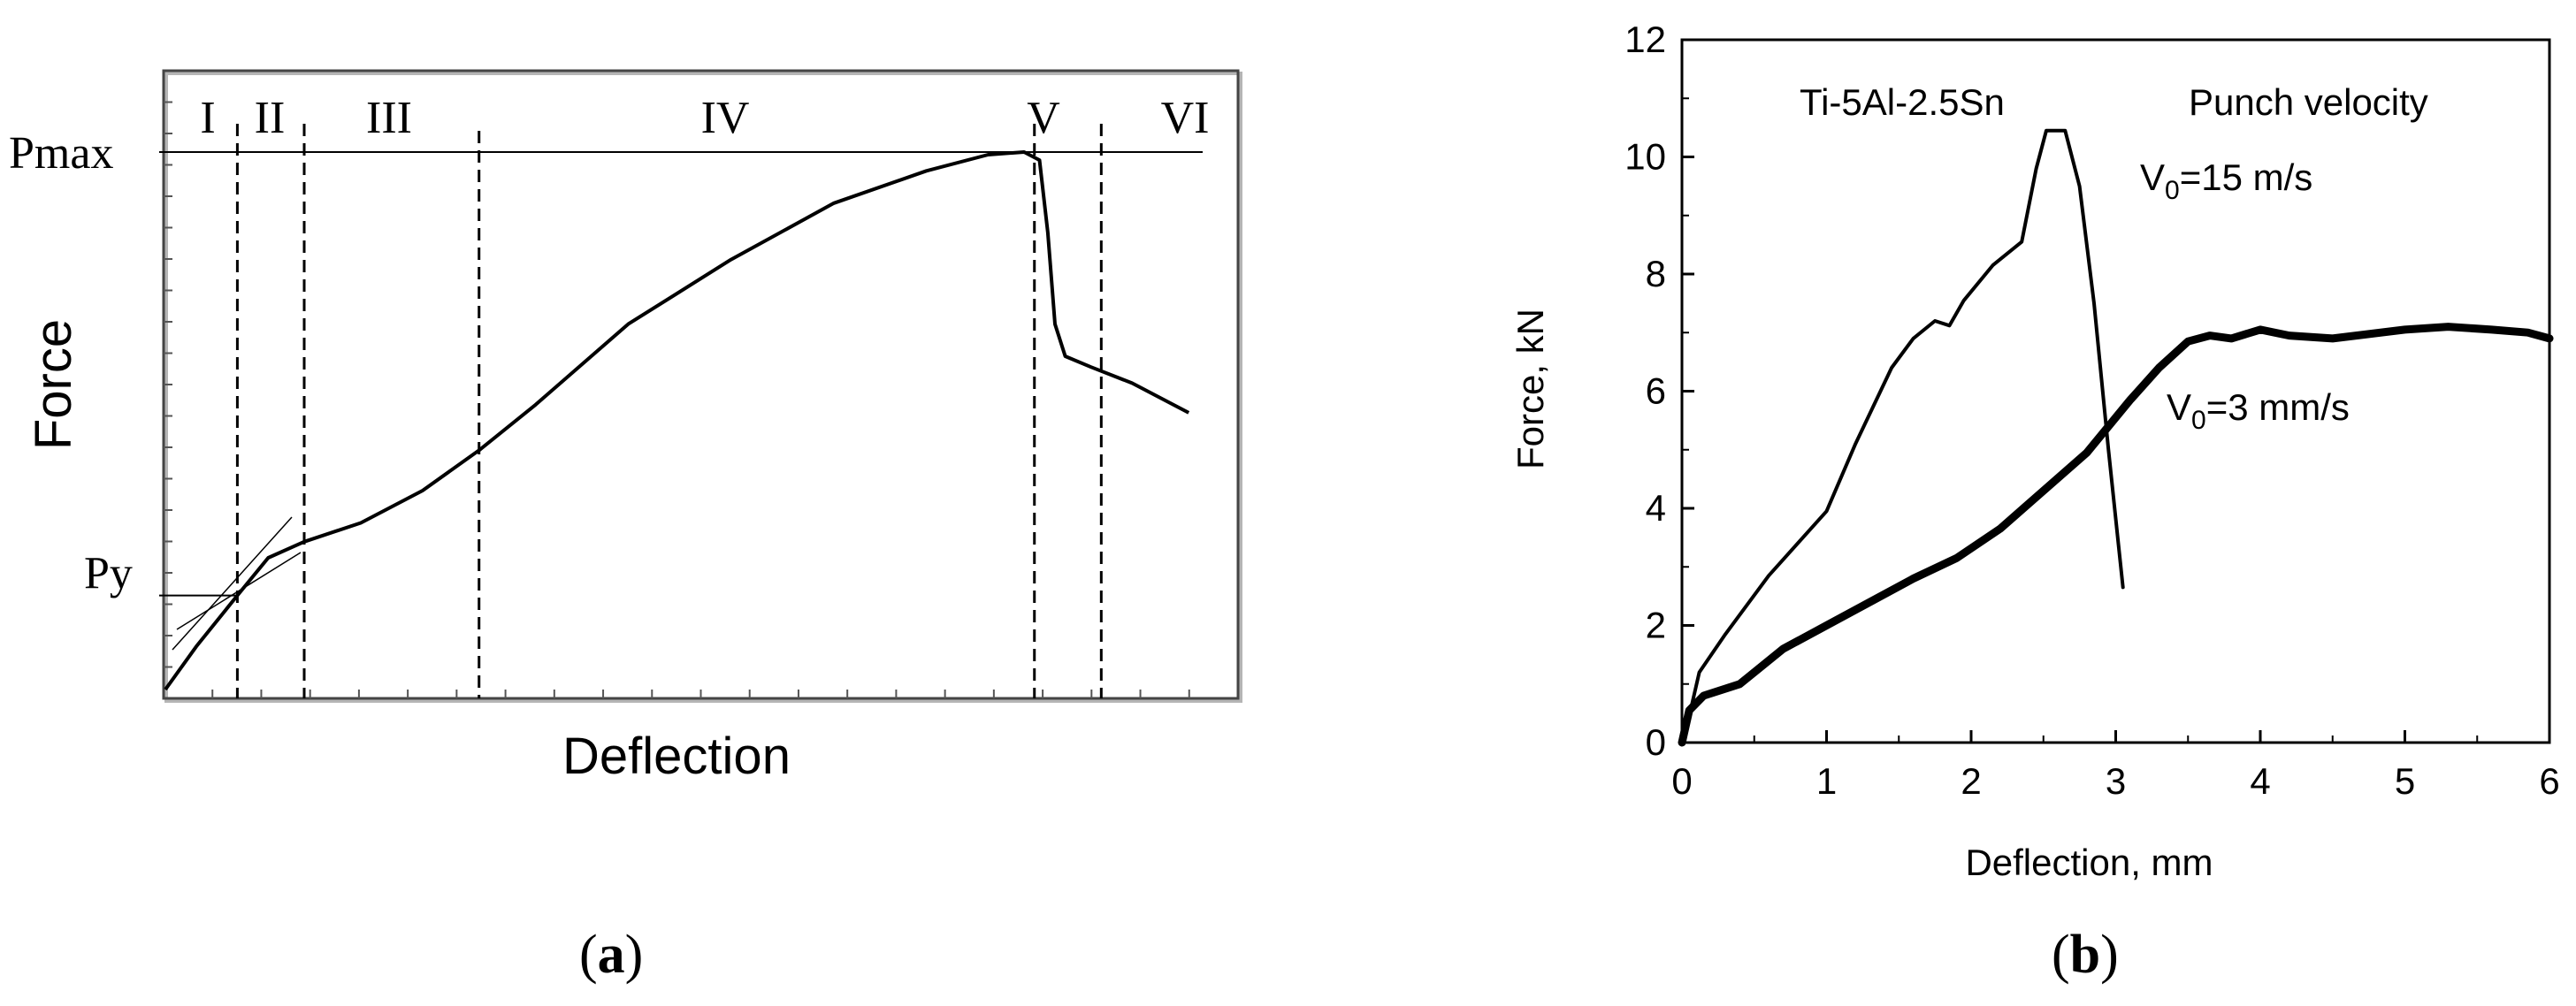  I want to click on region-label-V: V, so click(1043, 118).